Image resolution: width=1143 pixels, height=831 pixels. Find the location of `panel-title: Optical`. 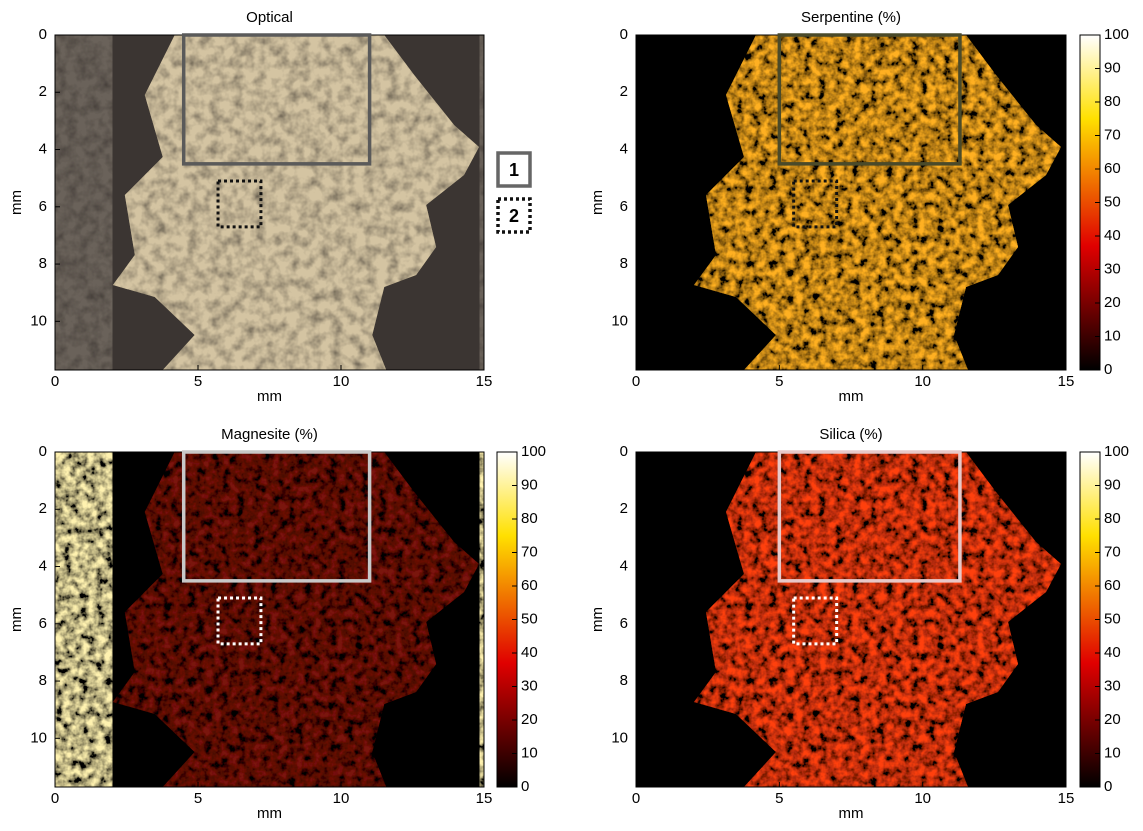

panel-title: Optical is located at coordinates (269, 17).